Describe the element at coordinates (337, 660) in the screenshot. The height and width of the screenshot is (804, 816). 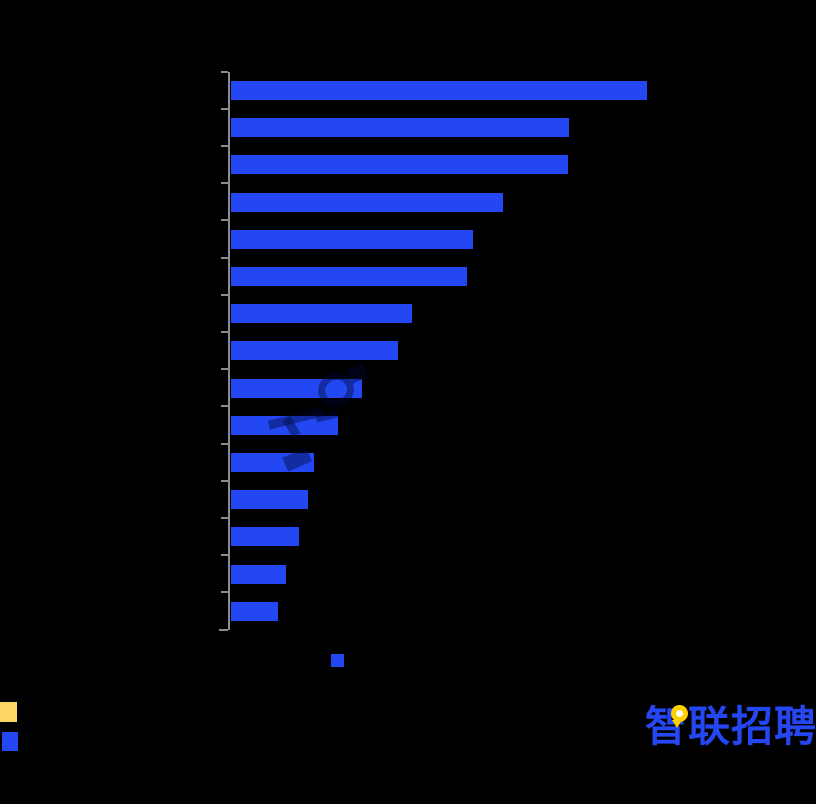
I see `axis-legend-marker` at that location.